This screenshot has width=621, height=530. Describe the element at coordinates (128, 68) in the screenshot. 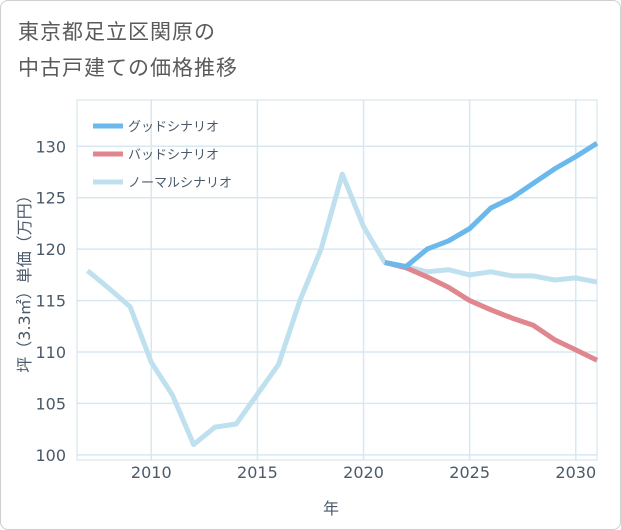

I see `chart-title-line2: 中古戸建ての価格推移` at that location.